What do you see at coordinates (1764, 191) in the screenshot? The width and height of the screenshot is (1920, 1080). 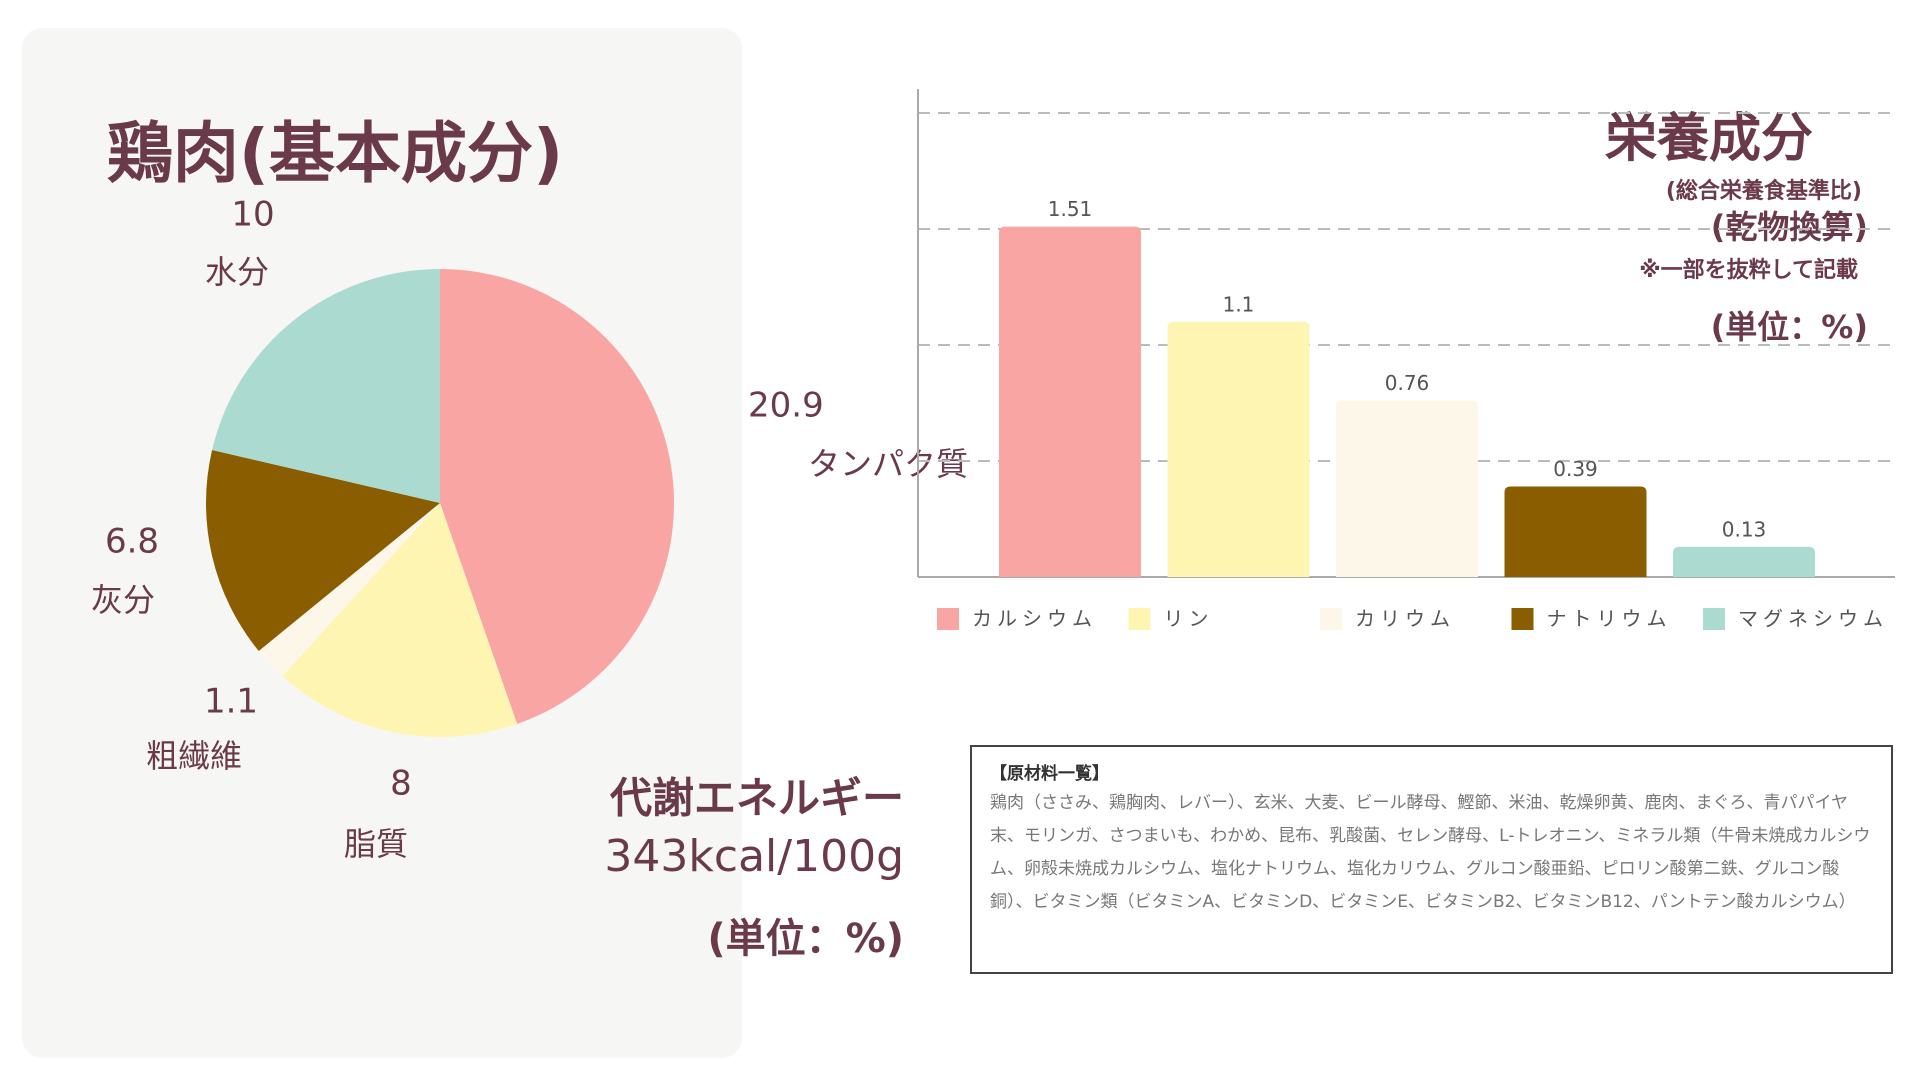 I see `subtitle: (総合栄養食基準比)` at bounding box center [1764, 191].